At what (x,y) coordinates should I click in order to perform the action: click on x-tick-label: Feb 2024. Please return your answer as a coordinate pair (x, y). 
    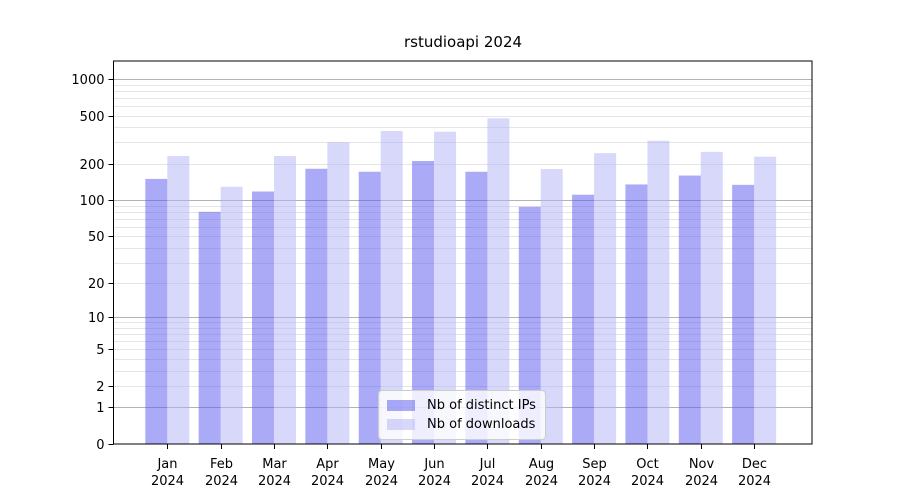
    Looking at the image, I should click on (221, 473).